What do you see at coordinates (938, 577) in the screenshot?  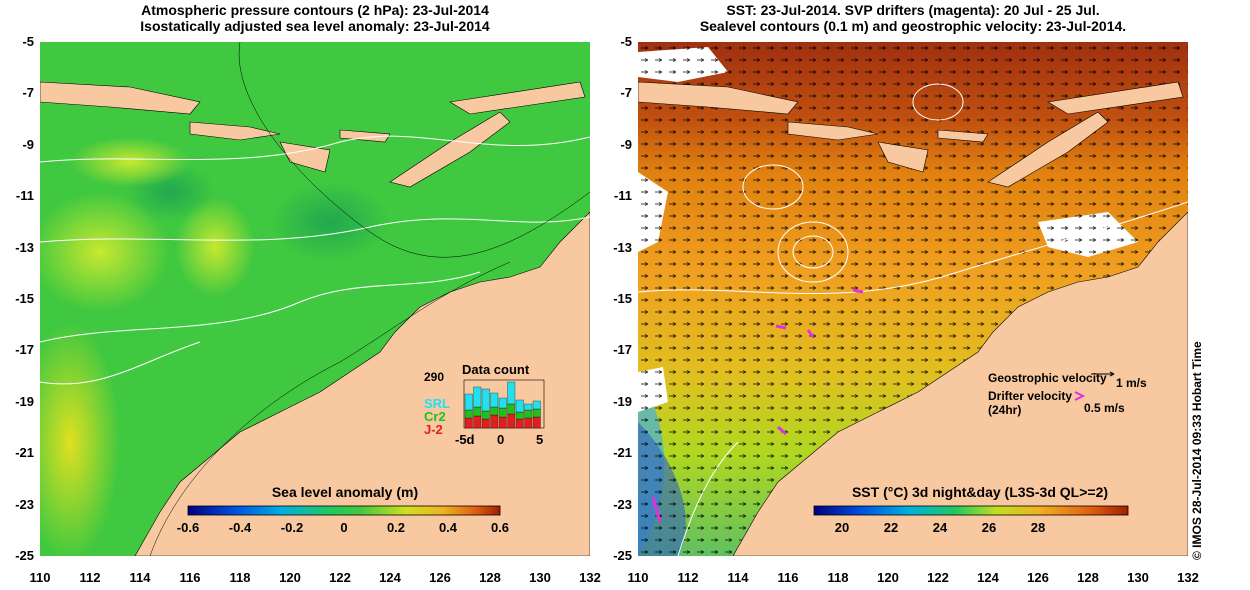 I see `x-tick-label: 122` at bounding box center [938, 577].